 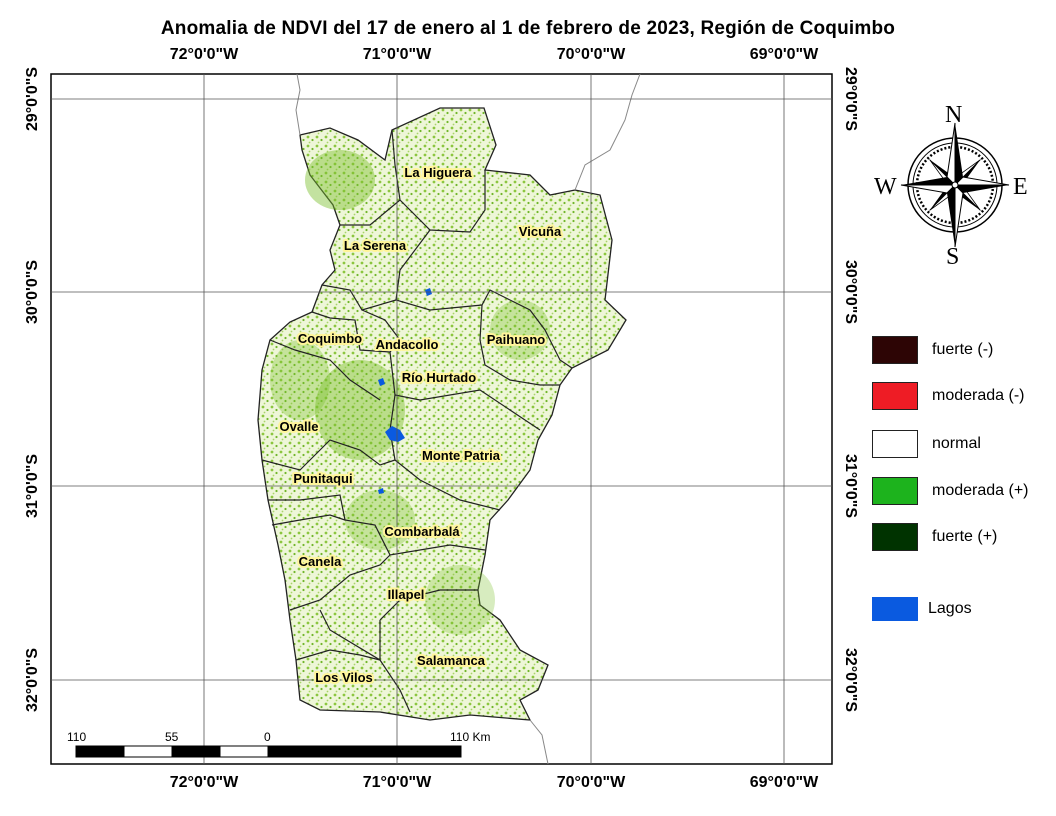 I want to click on label-monte-patria: Monte Patria, so click(x=461, y=455).